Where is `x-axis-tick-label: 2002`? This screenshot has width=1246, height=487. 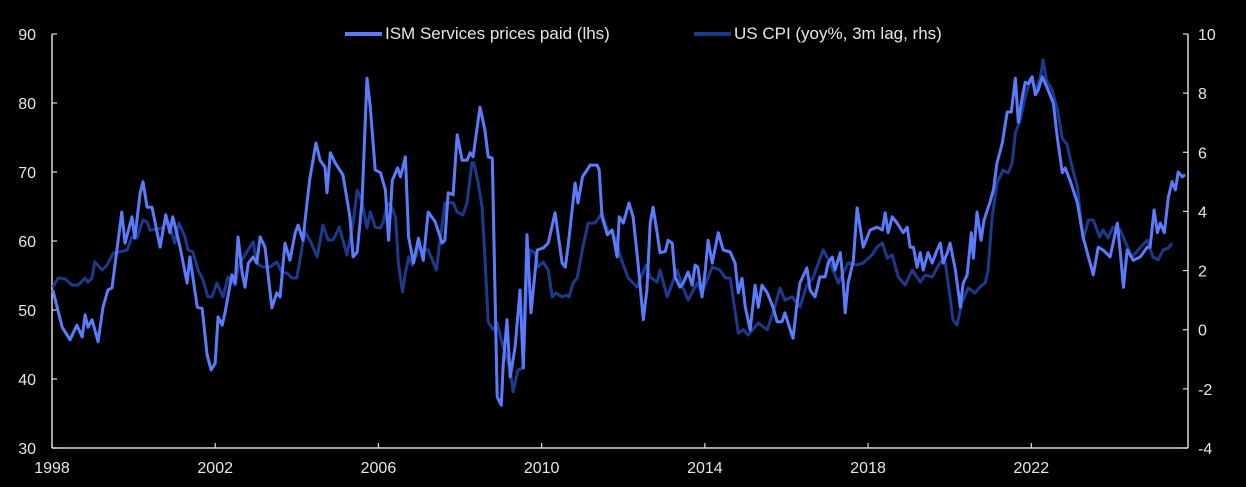 x-axis-tick-label: 2002 is located at coordinates (215, 468).